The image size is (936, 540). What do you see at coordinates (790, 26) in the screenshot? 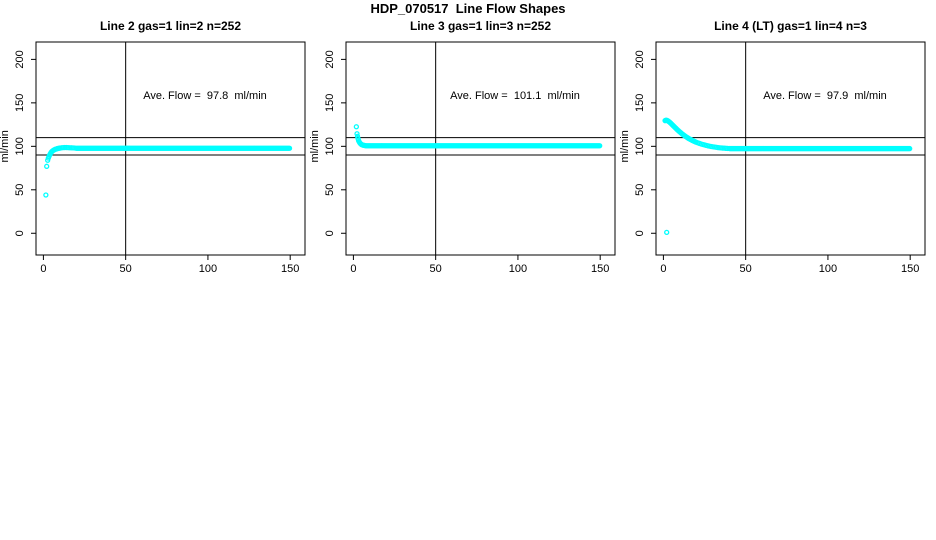
I see `panel-3-title: Line 4 (LT) gas=1 lin=4 n=3` at bounding box center [790, 26].